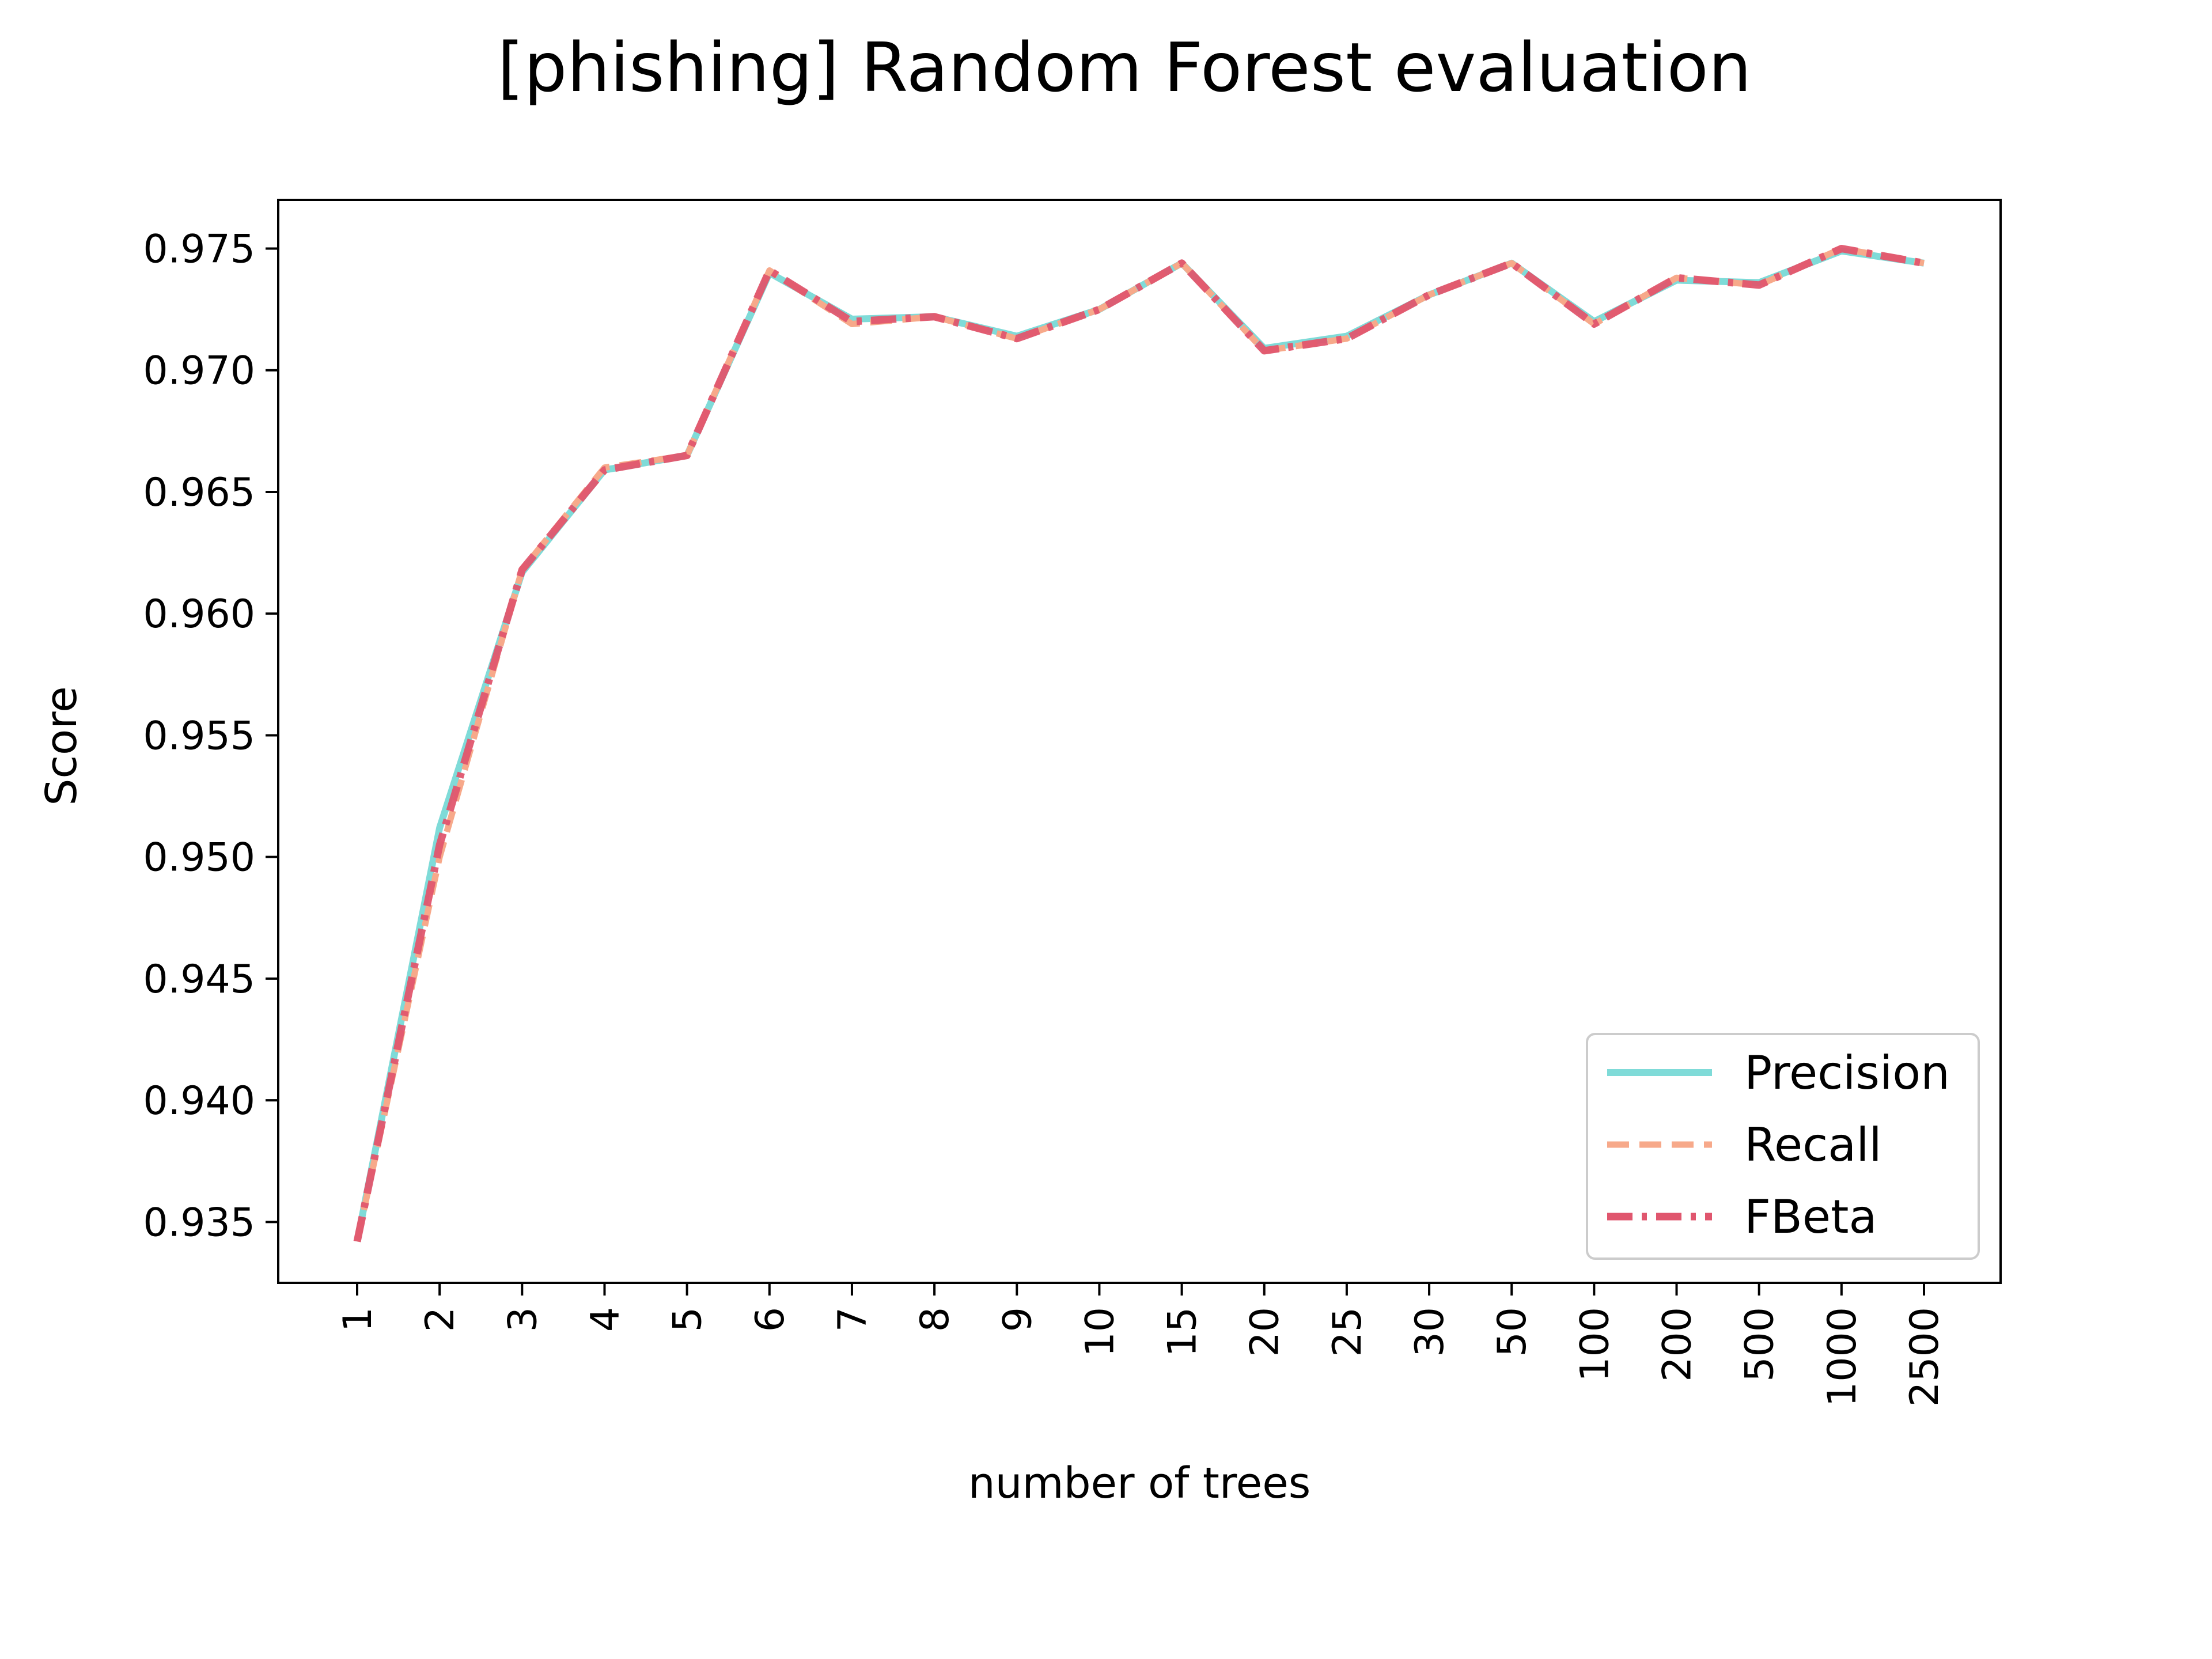 This screenshot has height=1659, width=2212. I want to click on y-tick-label: 0.935, so click(199, 1222).